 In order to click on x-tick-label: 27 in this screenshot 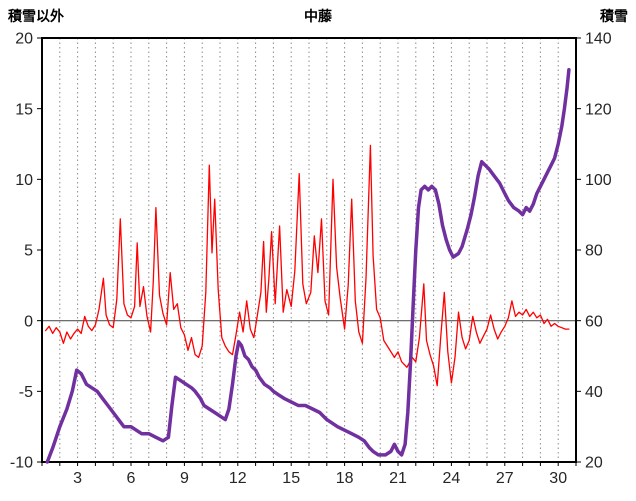, I will do `click(505, 478)`.